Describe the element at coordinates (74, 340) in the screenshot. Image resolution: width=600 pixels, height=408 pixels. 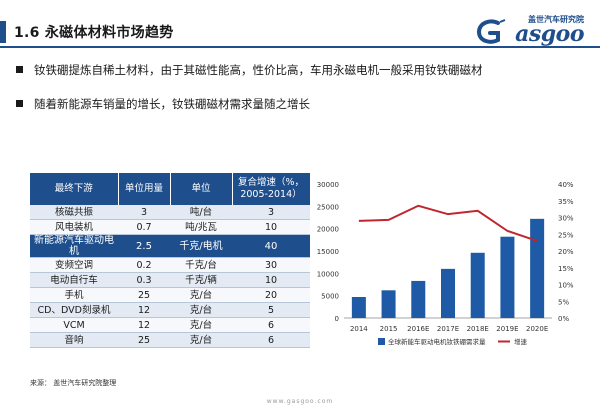
I see `table-cell: 音响` at that location.